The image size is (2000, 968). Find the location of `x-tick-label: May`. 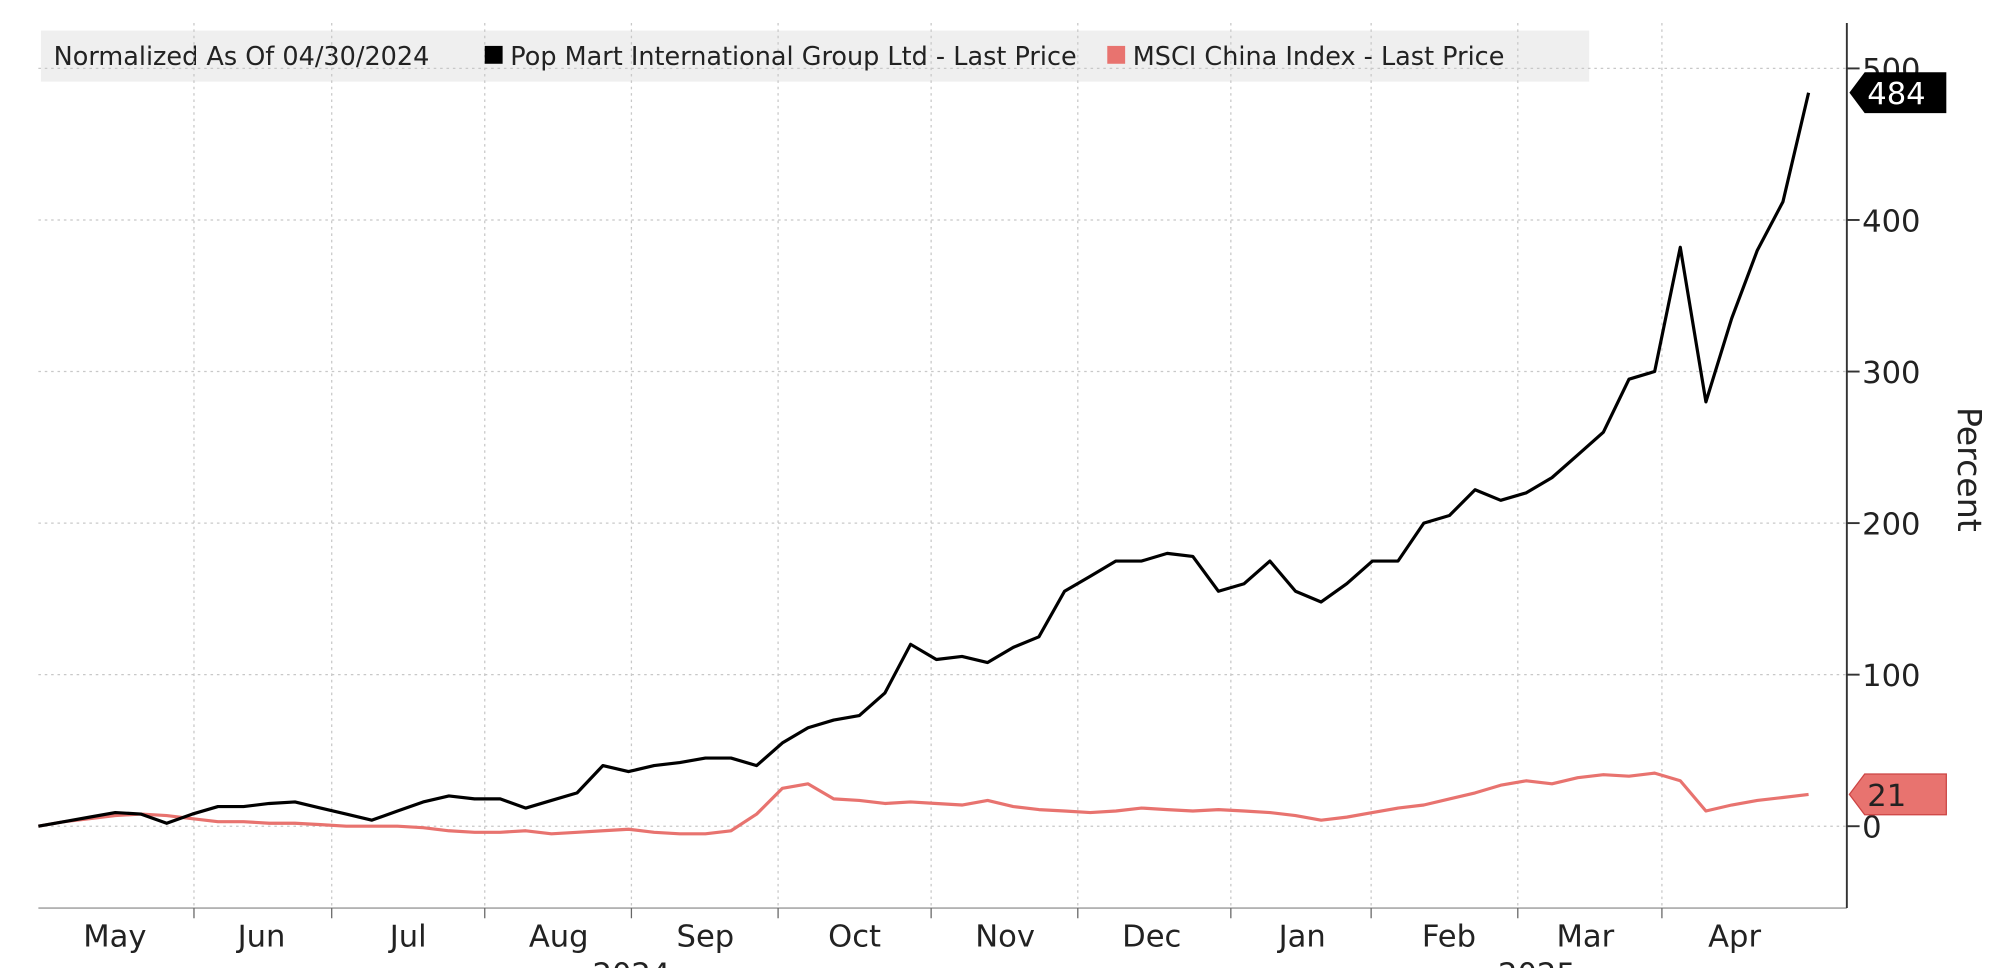

x-tick-label: May is located at coordinates (114, 936).